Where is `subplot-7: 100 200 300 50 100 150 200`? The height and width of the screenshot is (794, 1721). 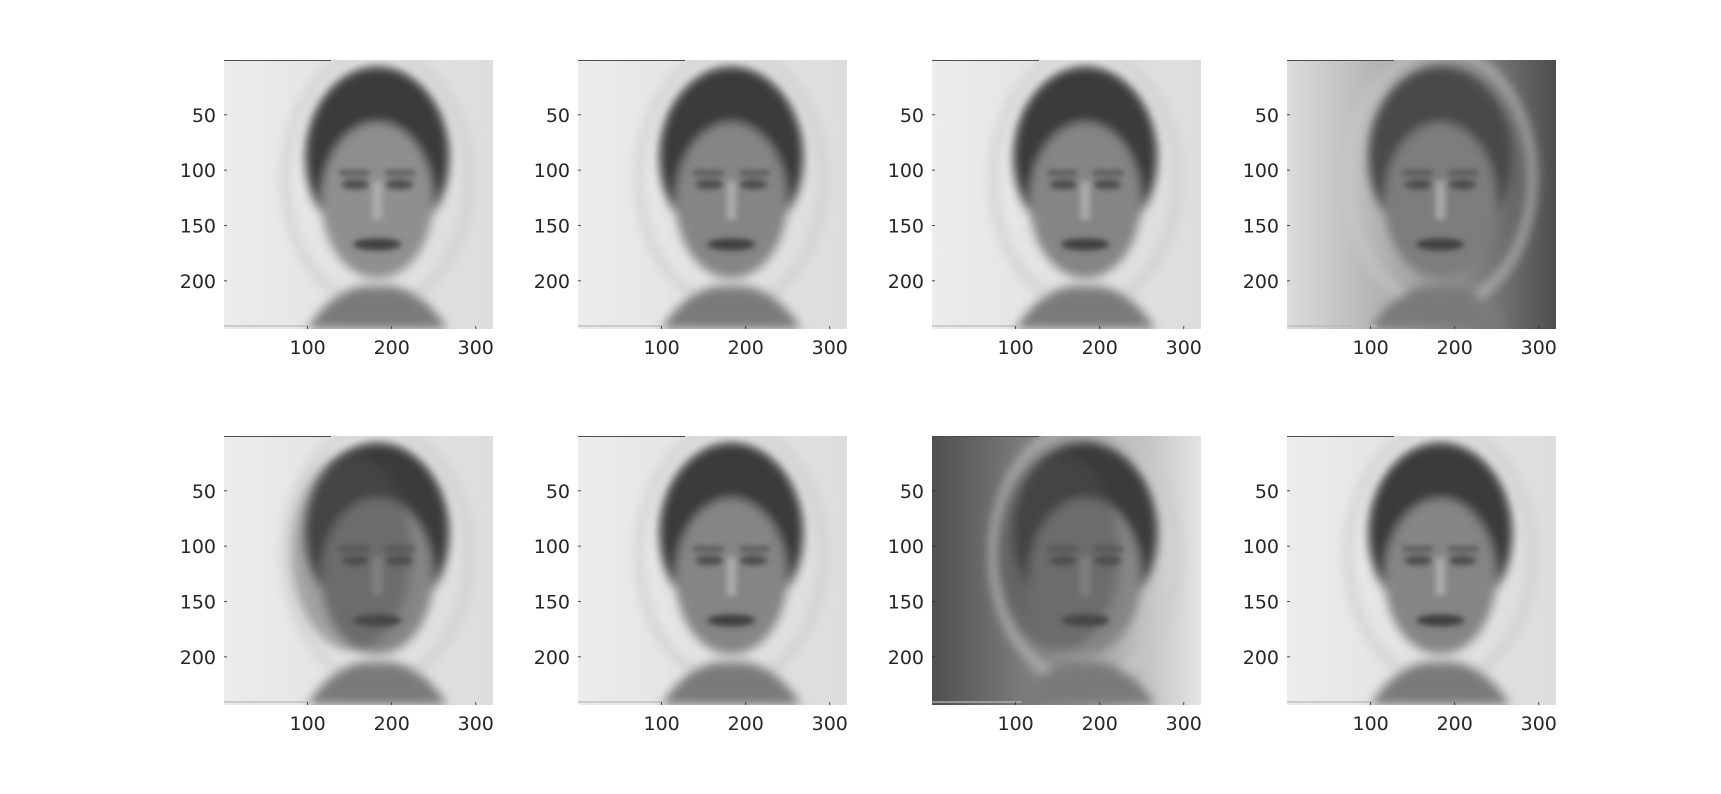 subplot-7: 100 200 300 50 100 150 200 is located at coordinates (1045, 585).